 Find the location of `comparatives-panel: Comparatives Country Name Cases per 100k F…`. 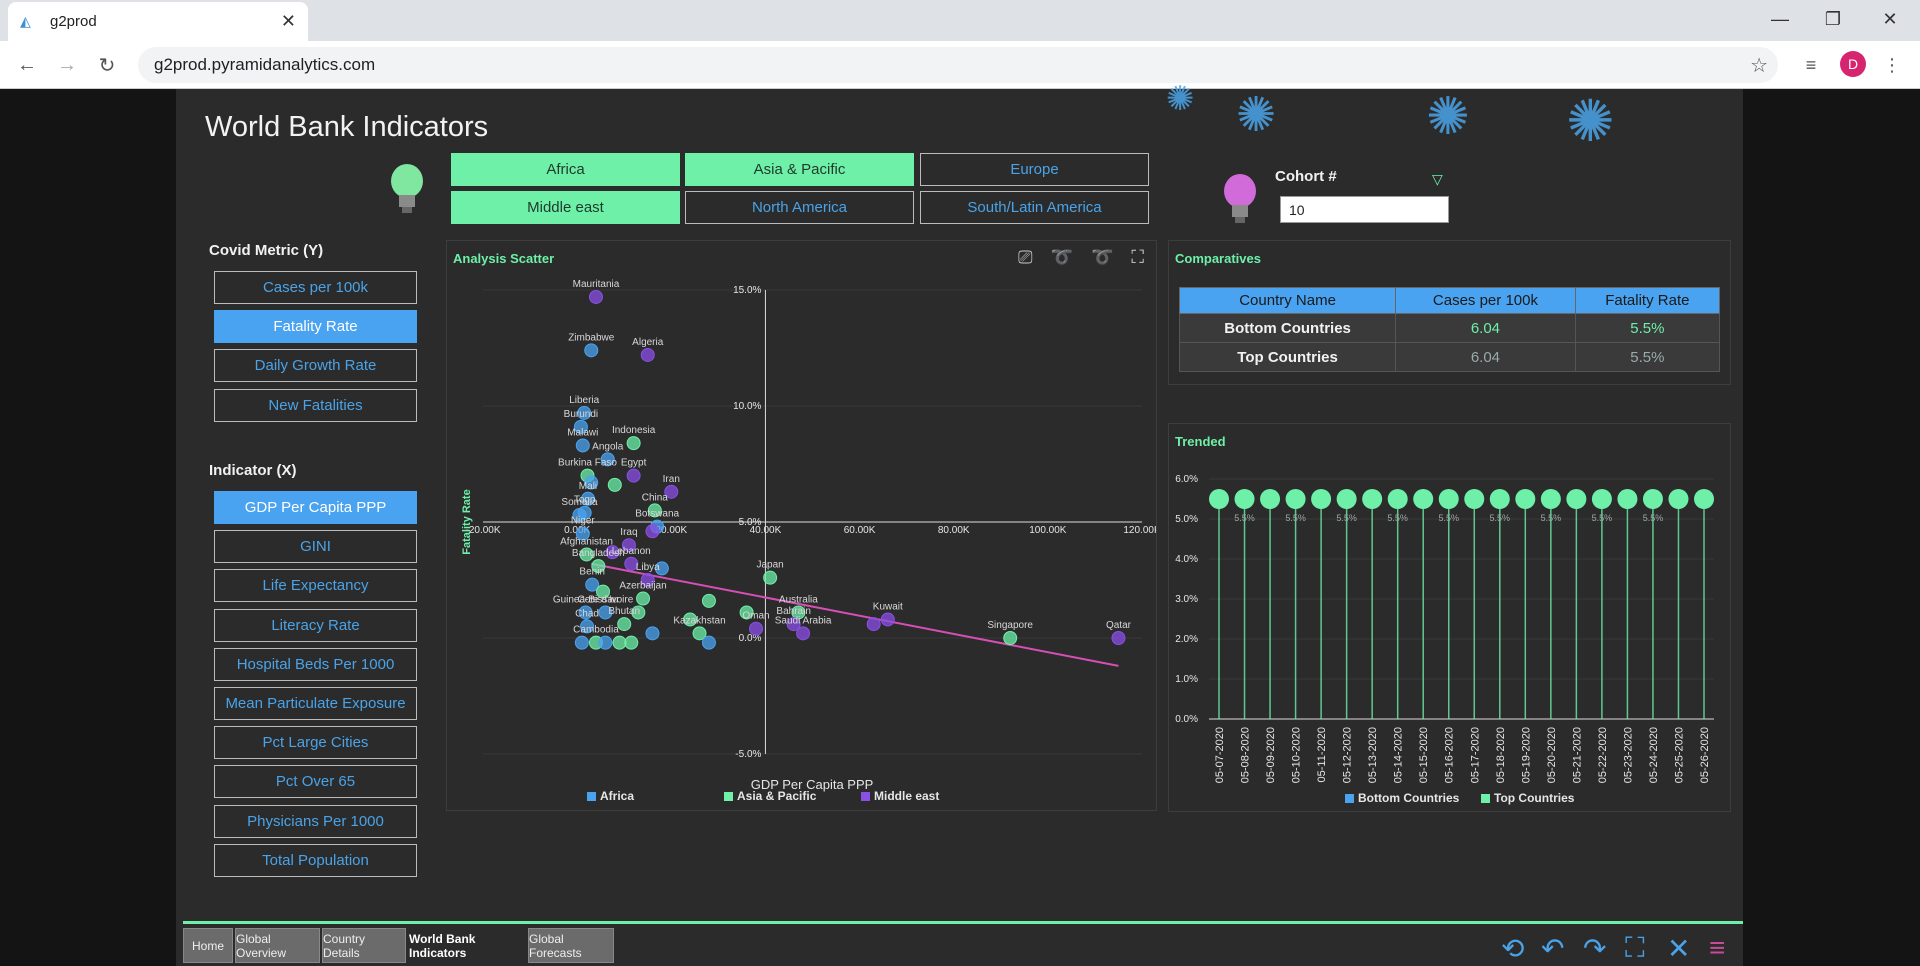

comparatives-panel: Comparatives Country Name Cases per 100k F… is located at coordinates (1449, 312).